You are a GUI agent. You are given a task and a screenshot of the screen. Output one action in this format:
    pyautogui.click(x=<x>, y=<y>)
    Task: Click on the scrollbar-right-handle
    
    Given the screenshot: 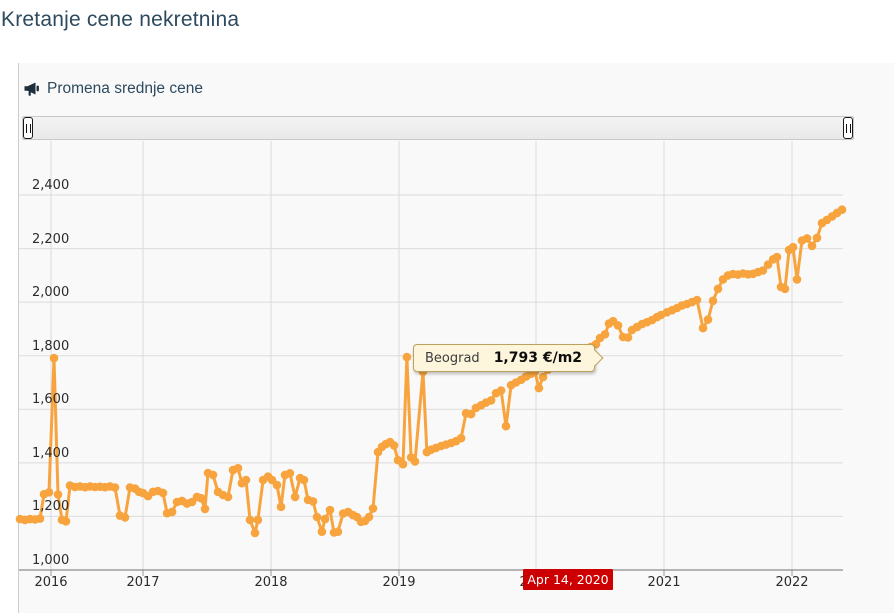 What is the action you would take?
    pyautogui.click(x=848, y=128)
    